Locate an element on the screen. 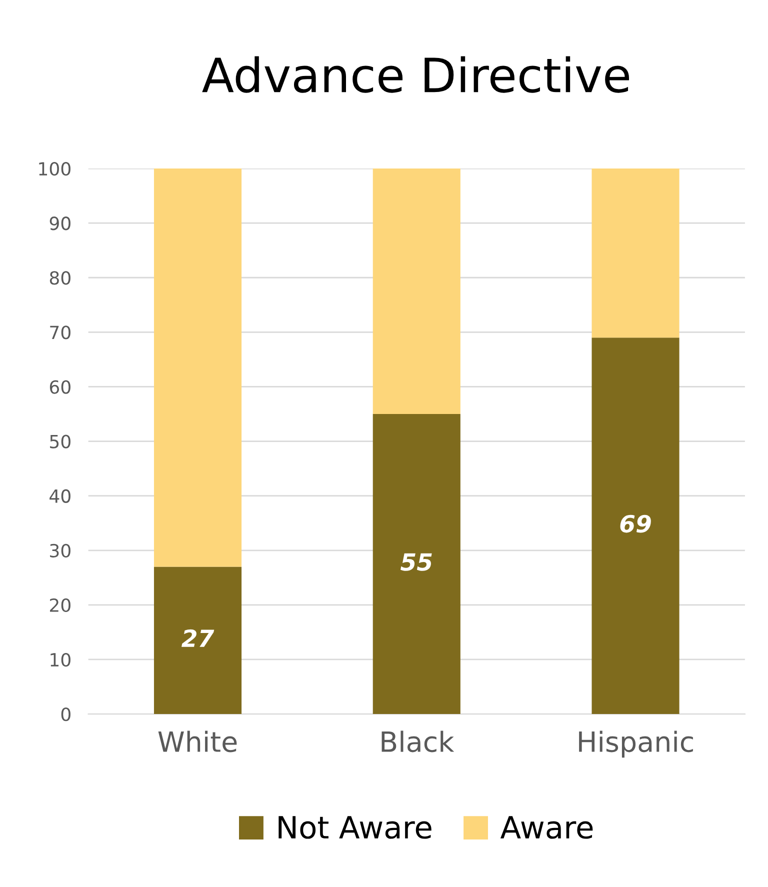 This screenshot has height=887, width=768. legend-label: Aware is located at coordinates (546, 827).